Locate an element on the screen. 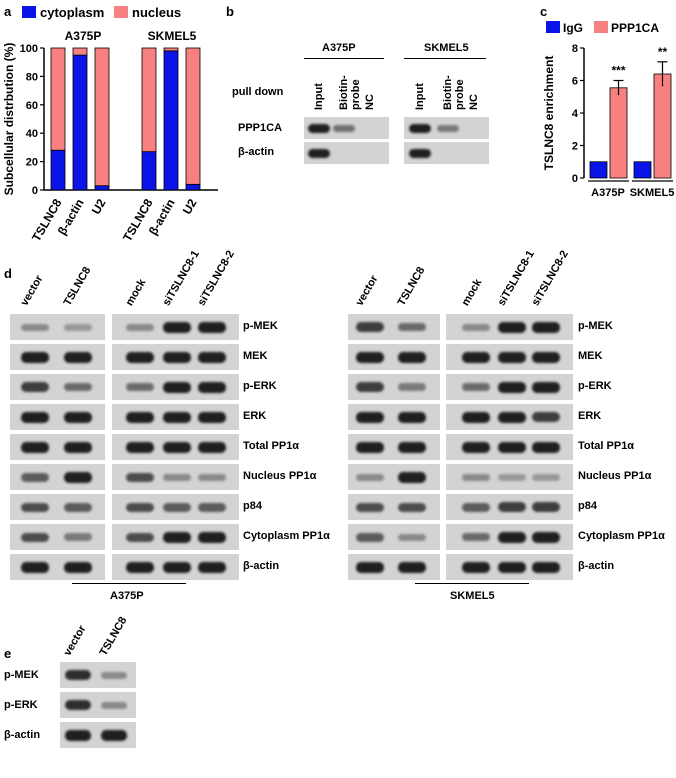 The image size is (676, 778). b-lane-label-1-0-0: Input is located at coordinates (420, 96).